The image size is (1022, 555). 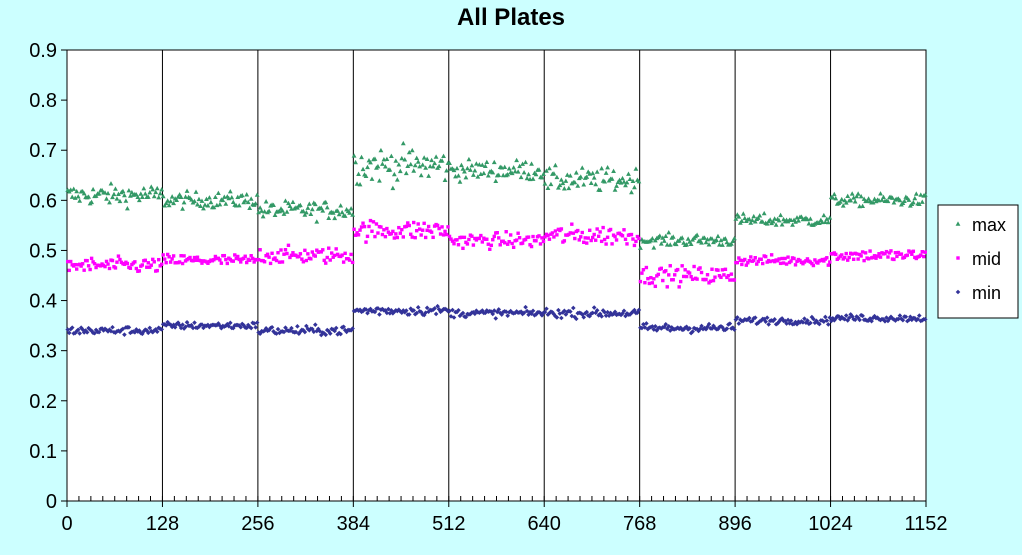 I want to click on y-tick-label: 0.7, so click(x=43, y=151).